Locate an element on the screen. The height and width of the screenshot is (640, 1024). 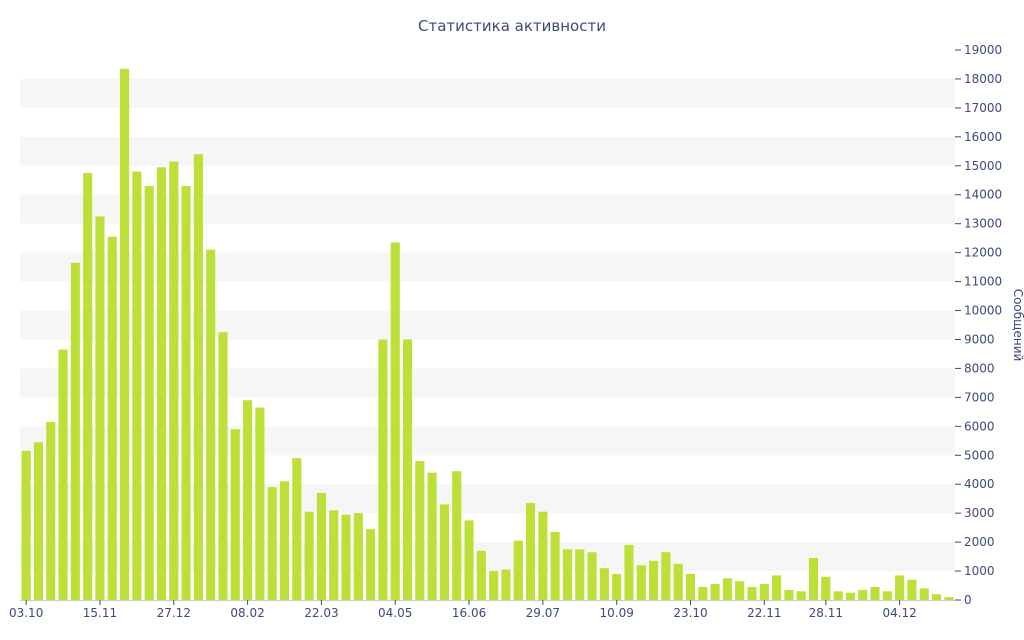
x-tick-label: 23.10 is located at coordinates (690, 613).